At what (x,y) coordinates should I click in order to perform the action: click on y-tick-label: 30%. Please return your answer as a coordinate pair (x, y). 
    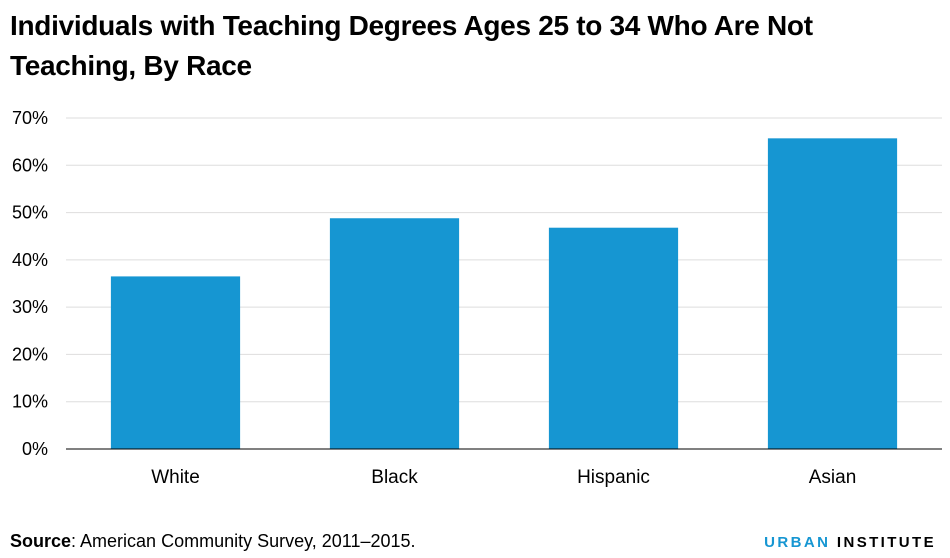
    Looking at the image, I should click on (30, 307).